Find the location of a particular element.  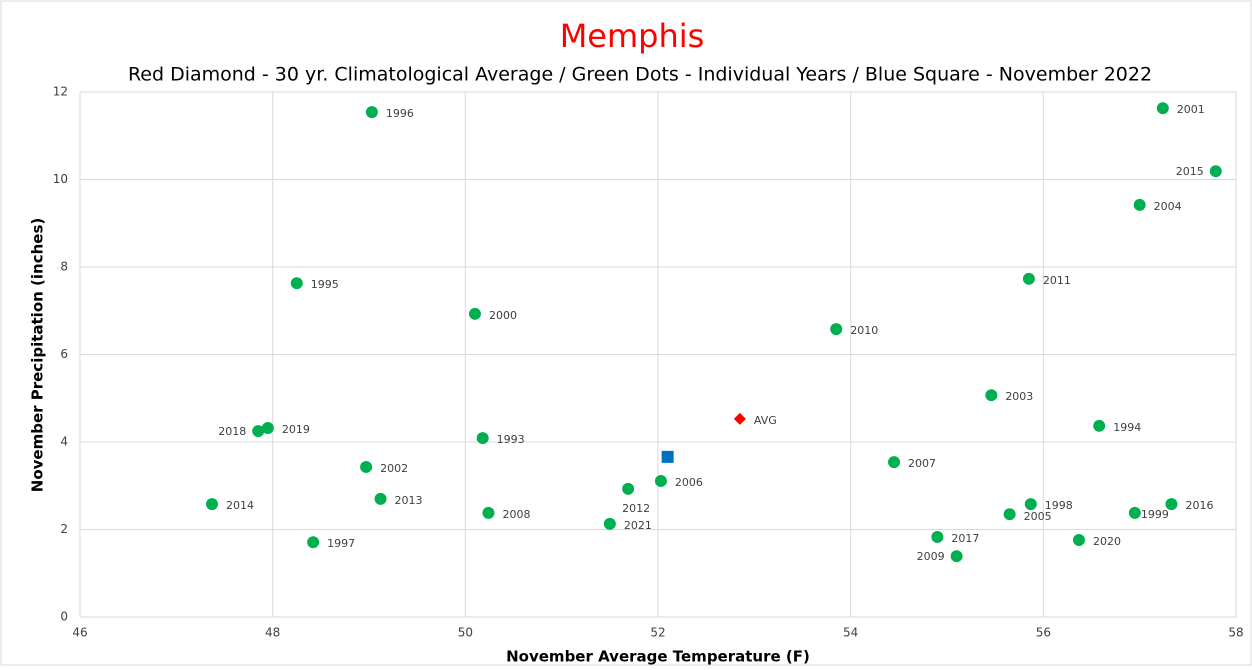

point-label: 2013 is located at coordinates (409, 500).